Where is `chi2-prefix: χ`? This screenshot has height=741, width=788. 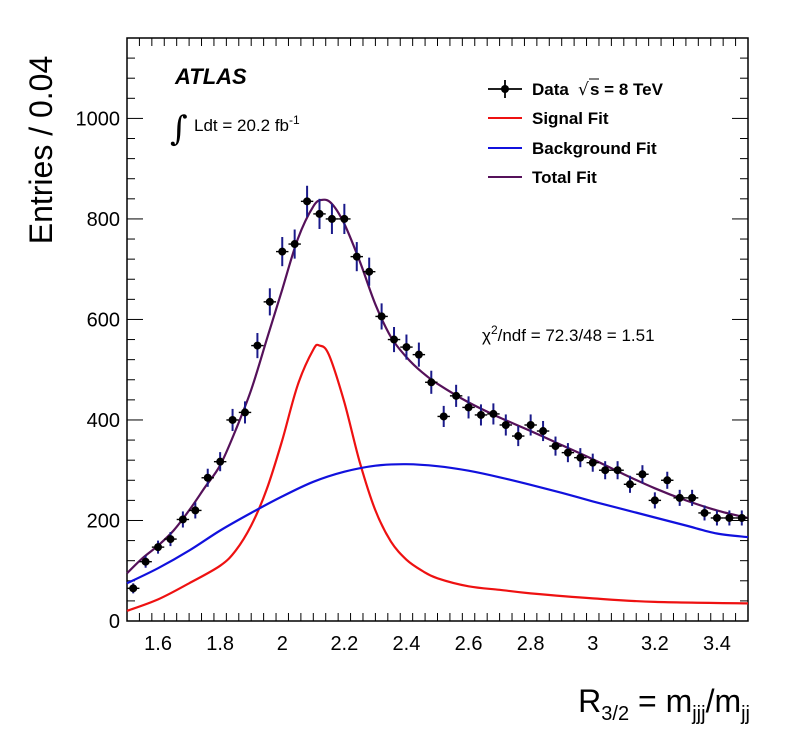
chi2-prefix: χ is located at coordinates (486, 335).